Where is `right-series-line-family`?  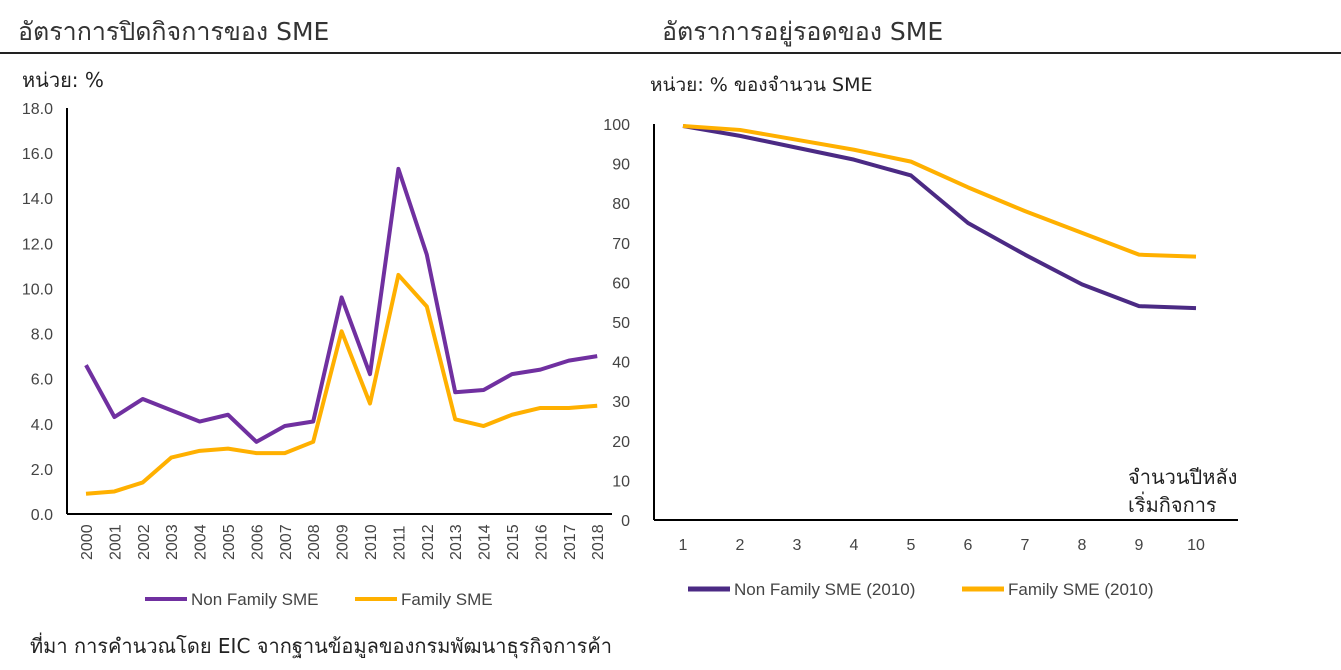 right-series-line-family is located at coordinates (939, 191).